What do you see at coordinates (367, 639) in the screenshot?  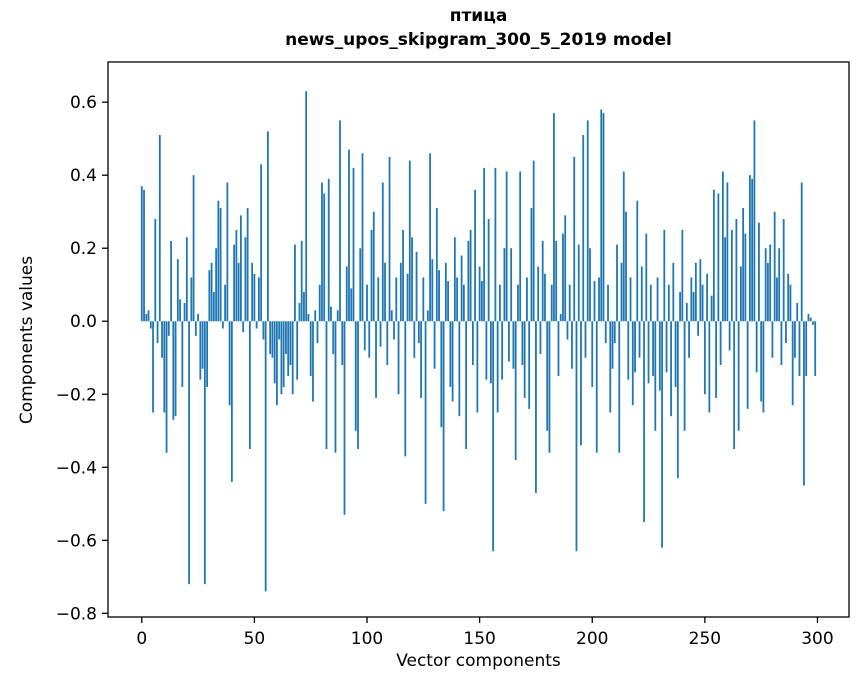 I see `x-tick-label: 100` at bounding box center [367, 639].